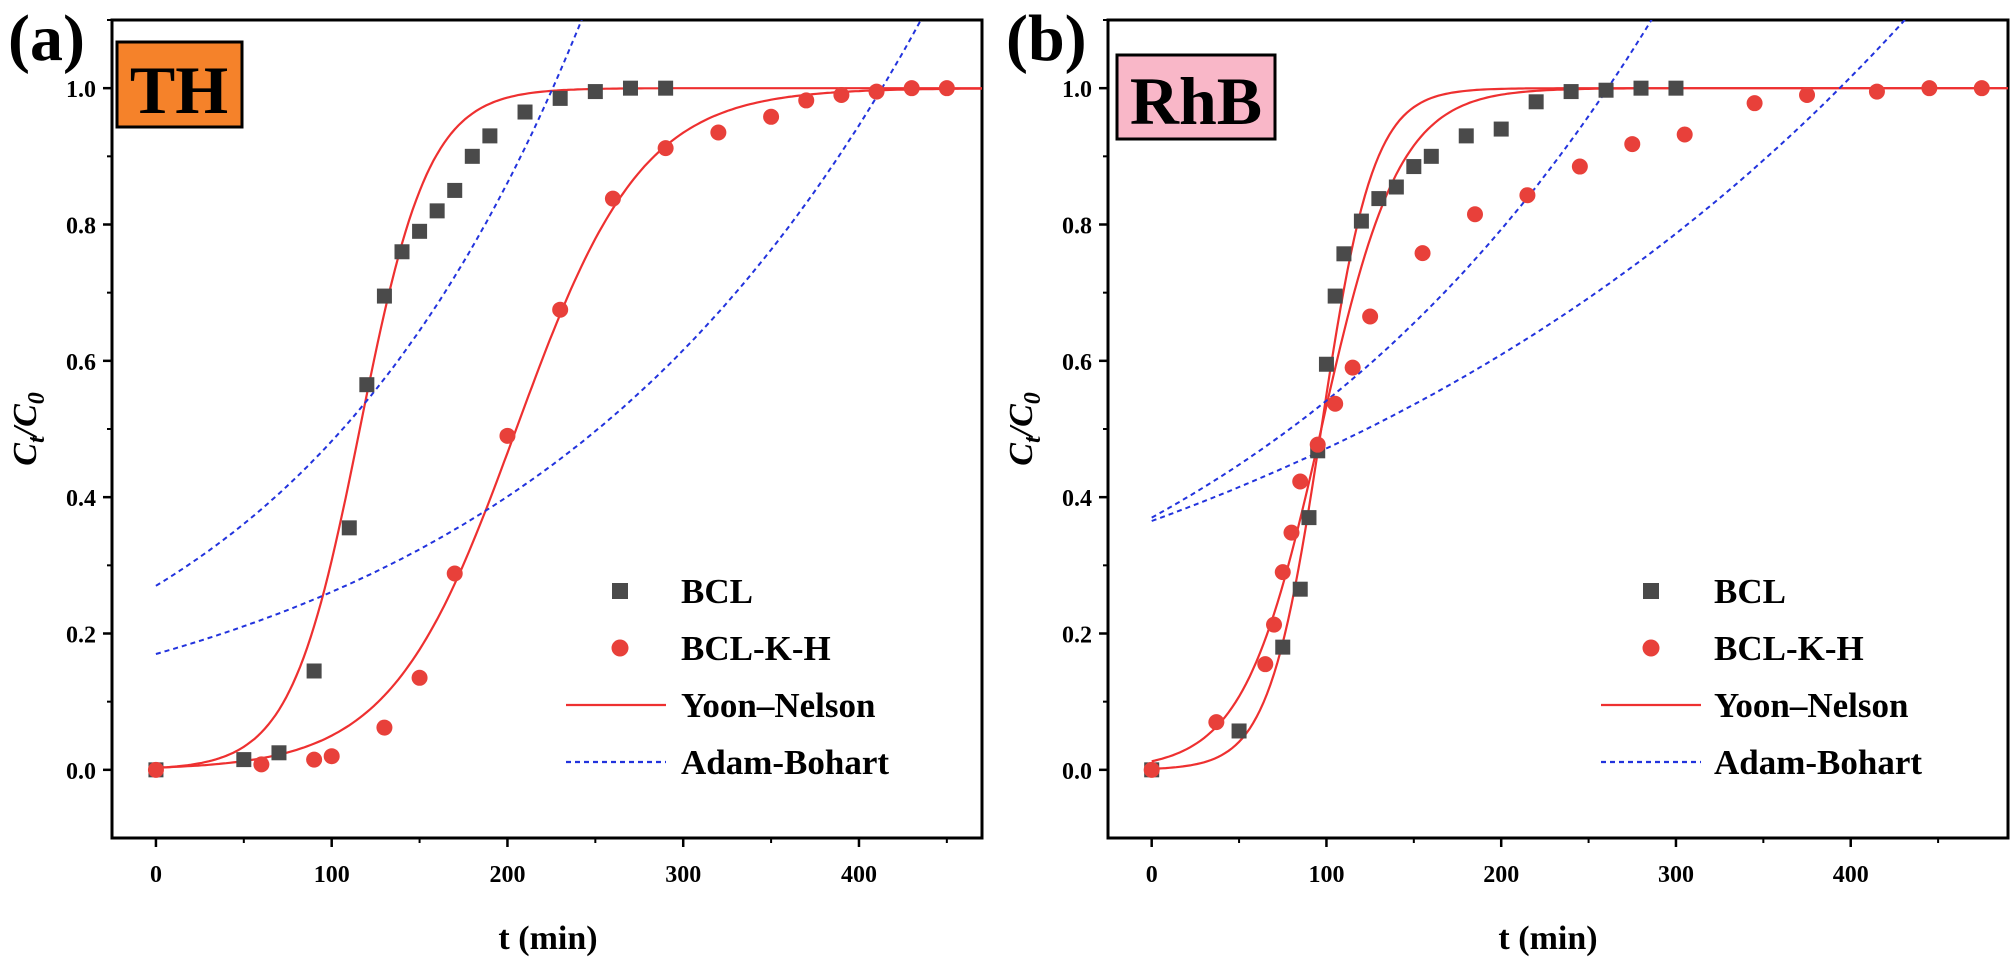 This screenshot has width=2013, height=963. I want to click on y-title-slash-c: /C, so click(25, 421).